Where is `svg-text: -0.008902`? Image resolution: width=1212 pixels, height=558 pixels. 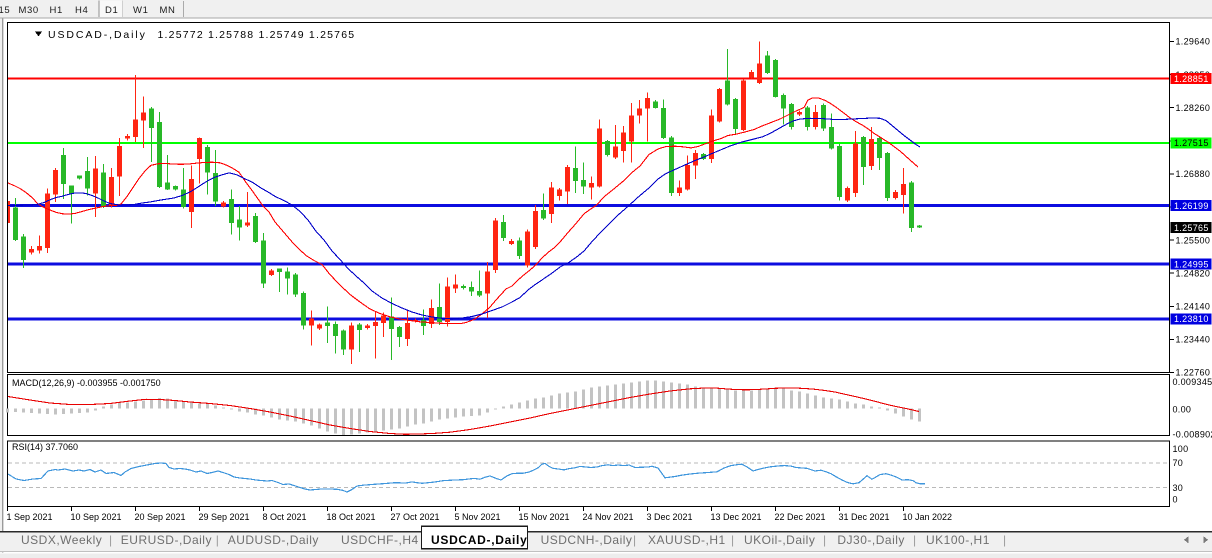 svg-text: -0.008902 is located at coordinates (1192, 435).